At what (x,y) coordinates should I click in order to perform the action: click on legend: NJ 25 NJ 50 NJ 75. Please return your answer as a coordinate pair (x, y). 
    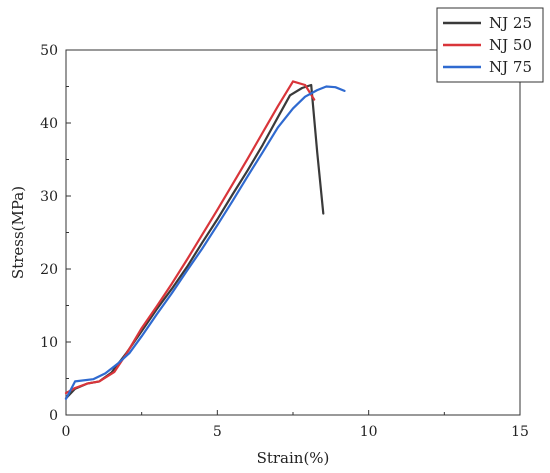
    Looking at the image, I should click on (490, 45).